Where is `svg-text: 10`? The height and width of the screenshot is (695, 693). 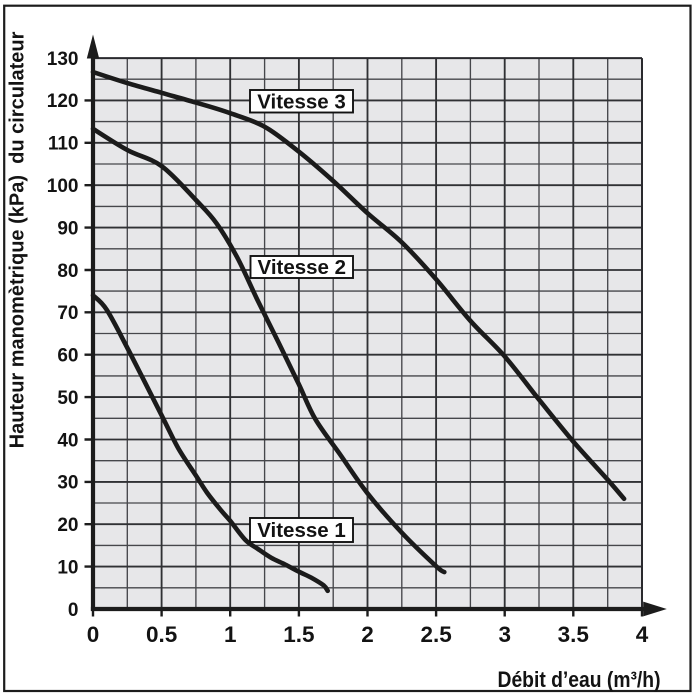
svg-text: 10 is located at coordinates (67, 567).